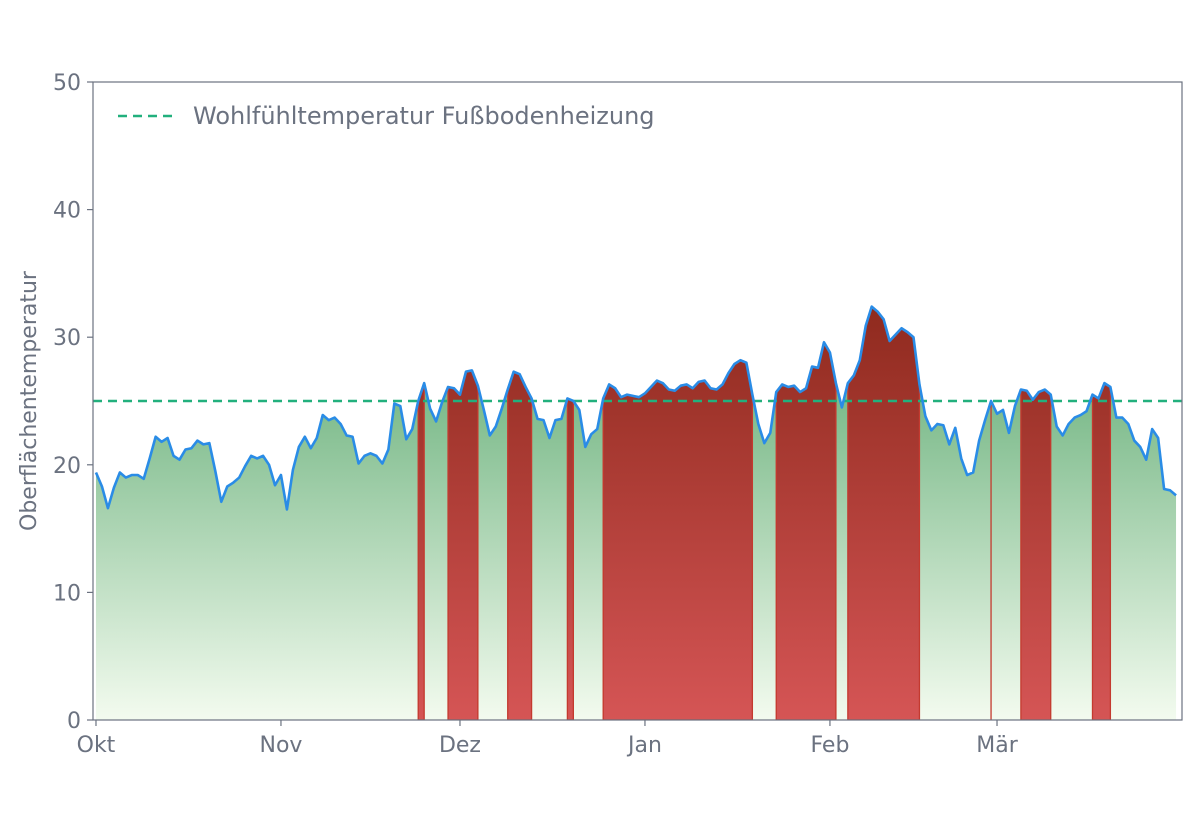 The height and width of the screenshot is (826, 1200). I want to click on y-tick-label: 30, so click(67, 338).